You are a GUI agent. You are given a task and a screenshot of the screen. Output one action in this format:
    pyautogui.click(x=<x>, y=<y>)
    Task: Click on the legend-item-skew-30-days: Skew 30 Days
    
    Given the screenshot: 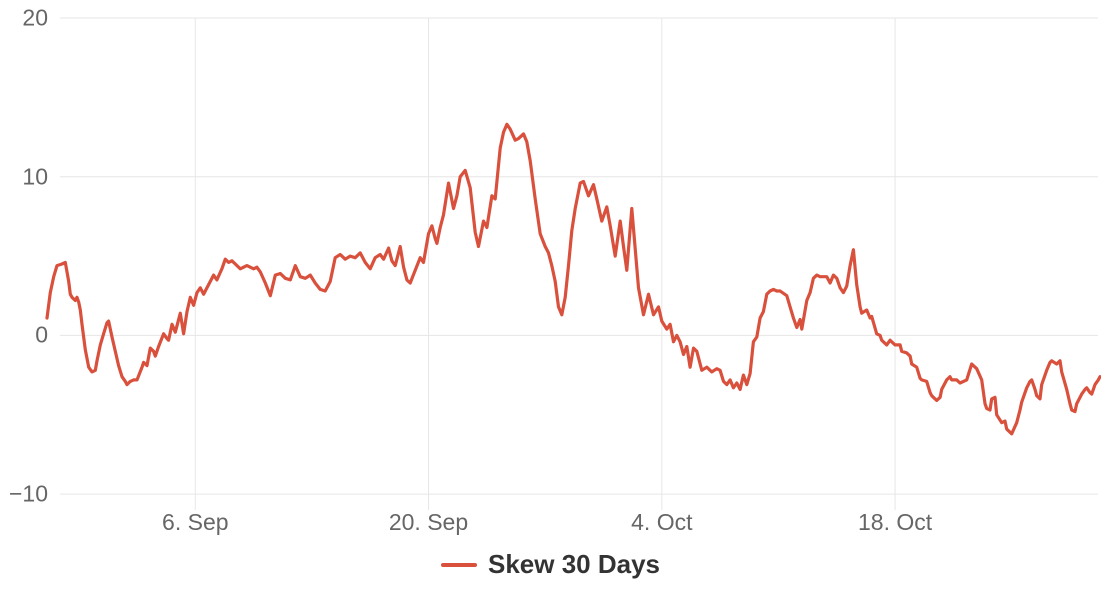 What is the action you would take?
    pyautogui.click(x=550, y=564)
    